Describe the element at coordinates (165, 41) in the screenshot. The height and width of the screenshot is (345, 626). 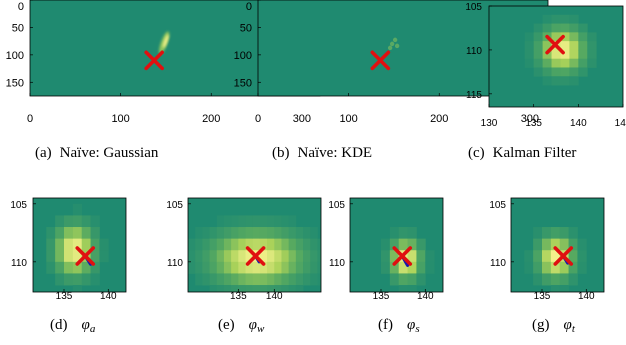
I see `heat-streak-core` at that location.